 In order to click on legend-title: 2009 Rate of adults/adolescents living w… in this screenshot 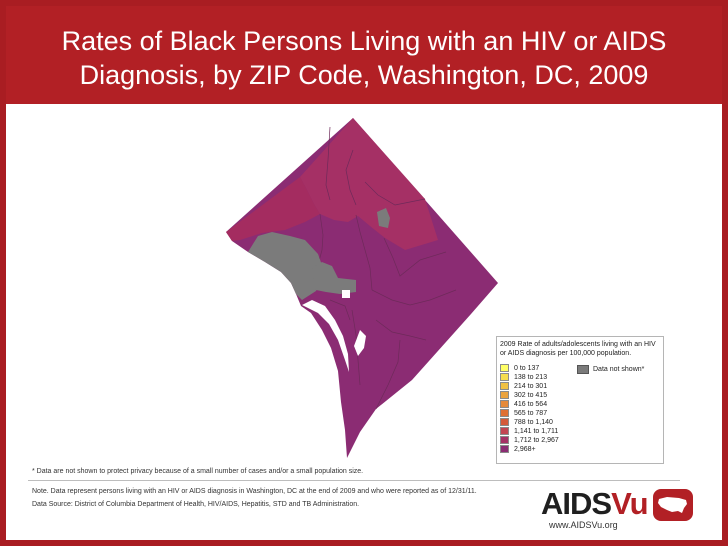, I will do `click(578, 349)`.